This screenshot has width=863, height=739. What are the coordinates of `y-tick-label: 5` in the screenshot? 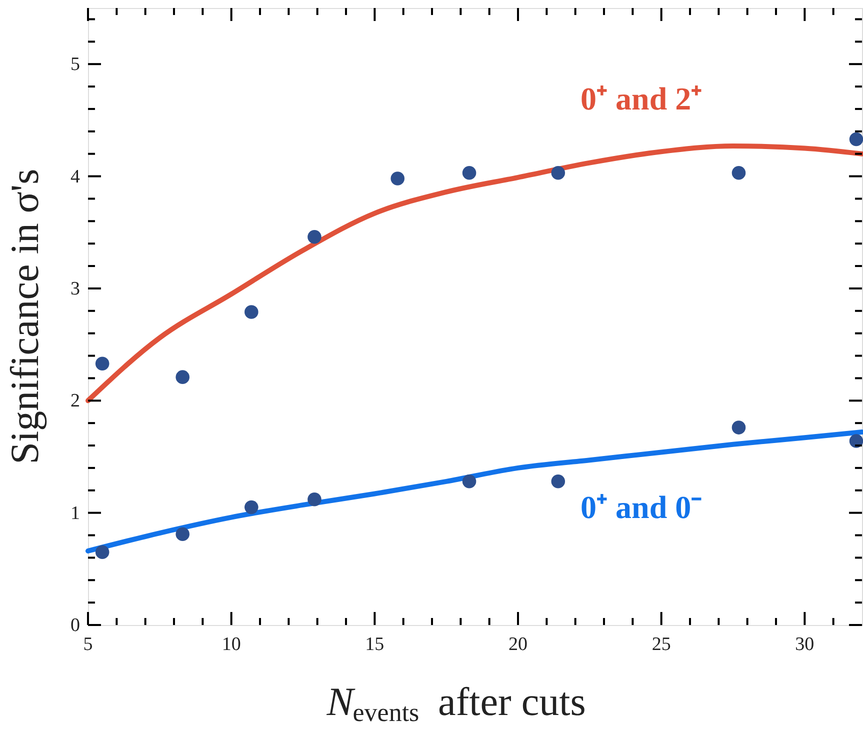 It's located at (75, 65).